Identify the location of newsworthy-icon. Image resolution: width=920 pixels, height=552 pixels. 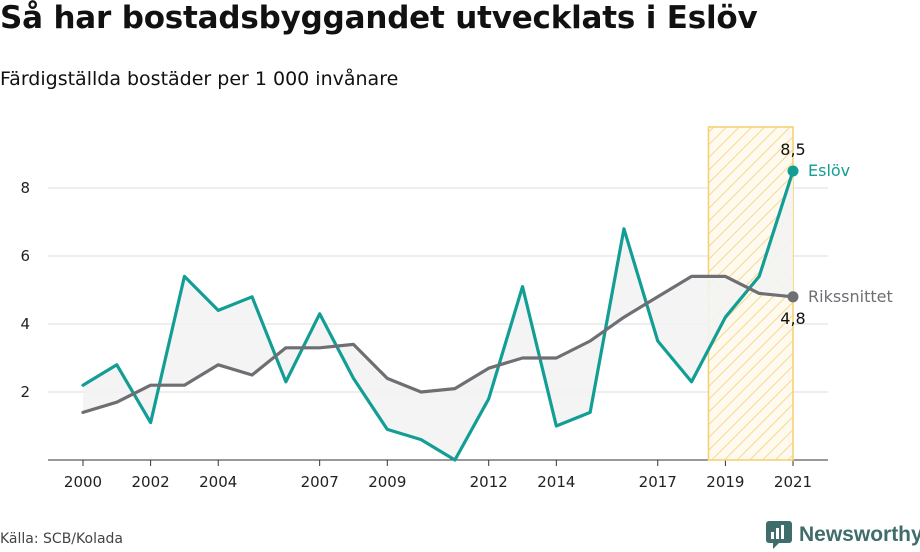
(779, 535).